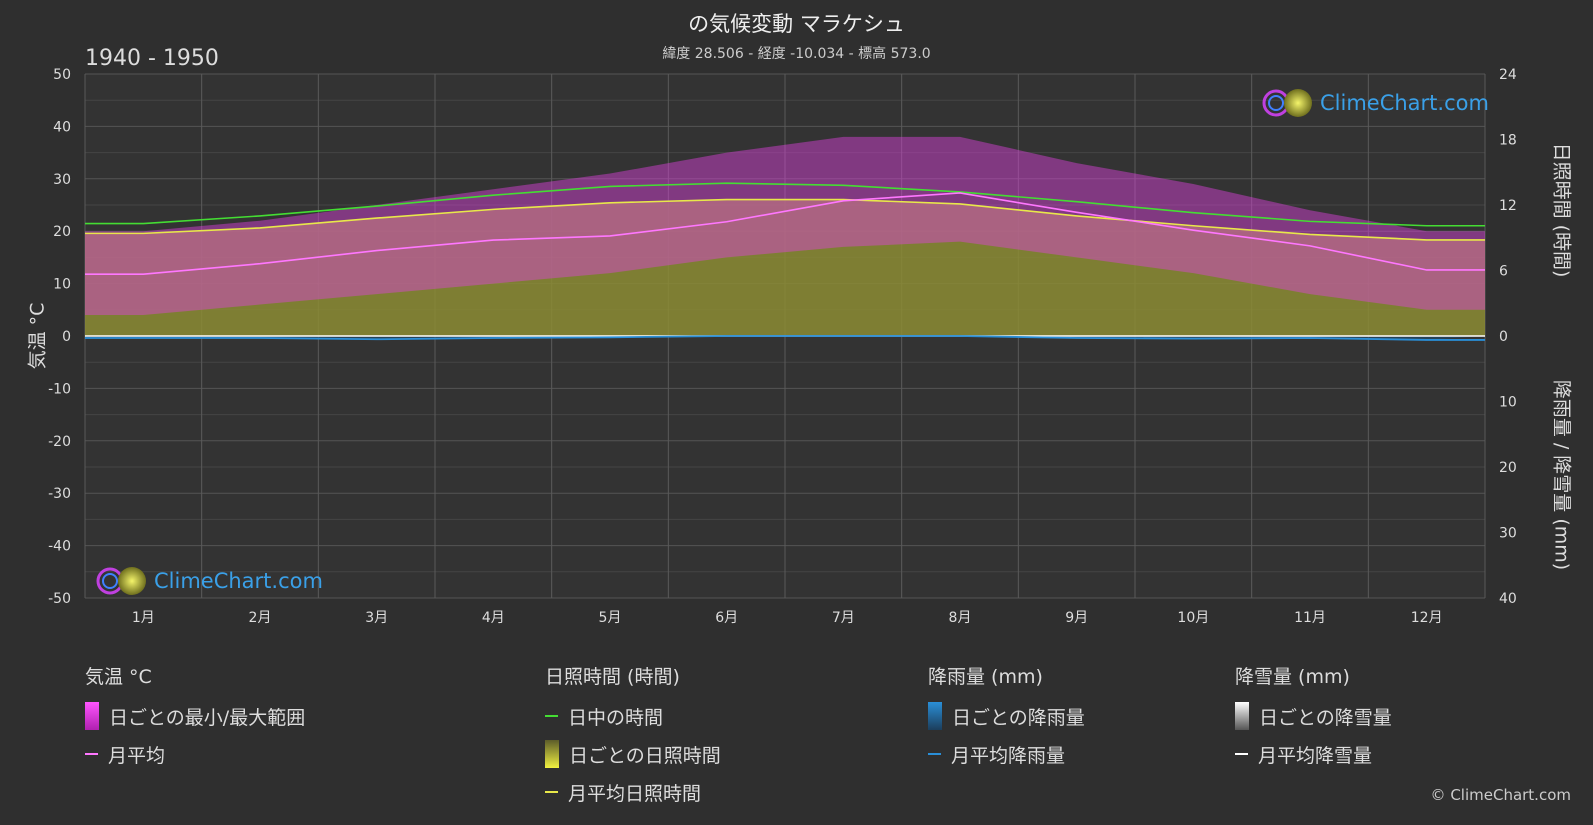  I want to click on x-tick-label: 11月, so click(1310, 618).